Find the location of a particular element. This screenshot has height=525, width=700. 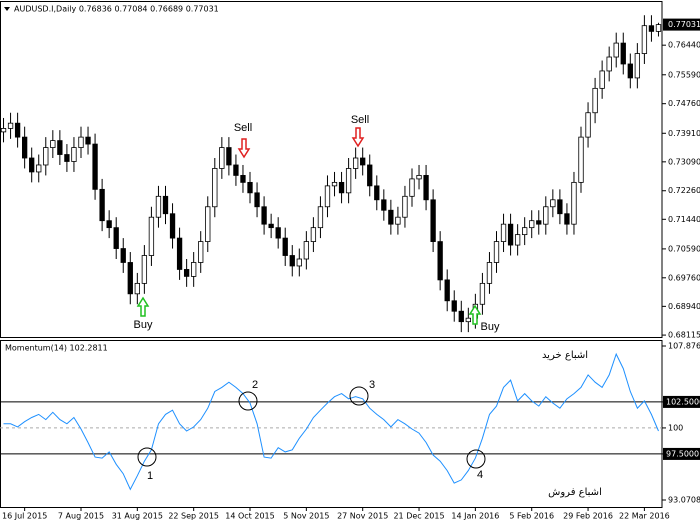

y-tick-label: 0.71440 is located at coordinates (684, 219).